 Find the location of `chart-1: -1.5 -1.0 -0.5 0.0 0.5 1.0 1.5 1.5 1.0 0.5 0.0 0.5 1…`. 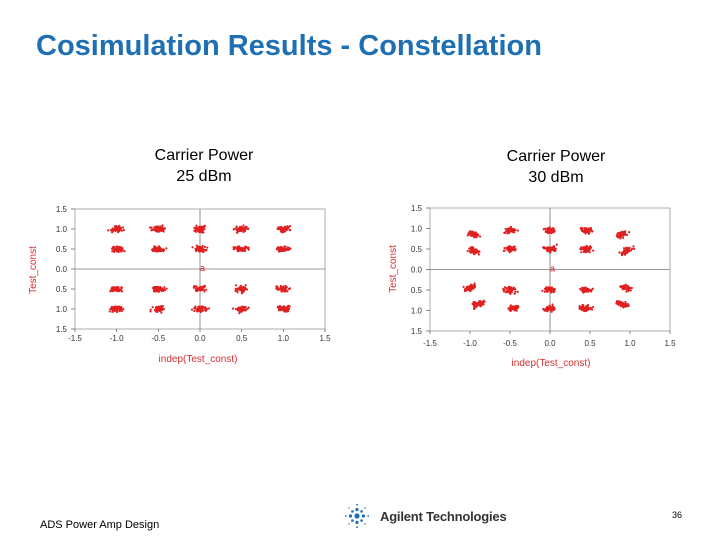

chart-1: -1.5 -1.0 -0.5 0.0 0.5 1.0 1.5 1.5 1.0 0.5 0.0 0.5 1… is located at coordinates (179, 285).